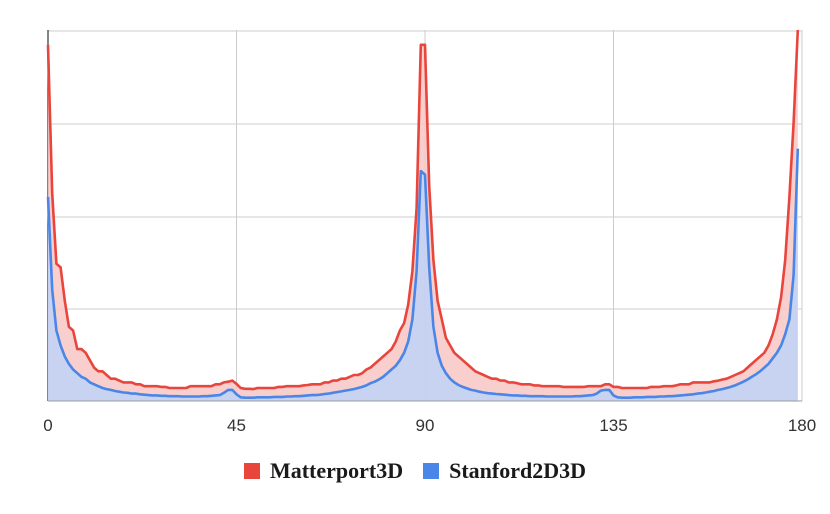  I want to click on legend-item-matterport3d: Matterport3D, so click(323, 471).